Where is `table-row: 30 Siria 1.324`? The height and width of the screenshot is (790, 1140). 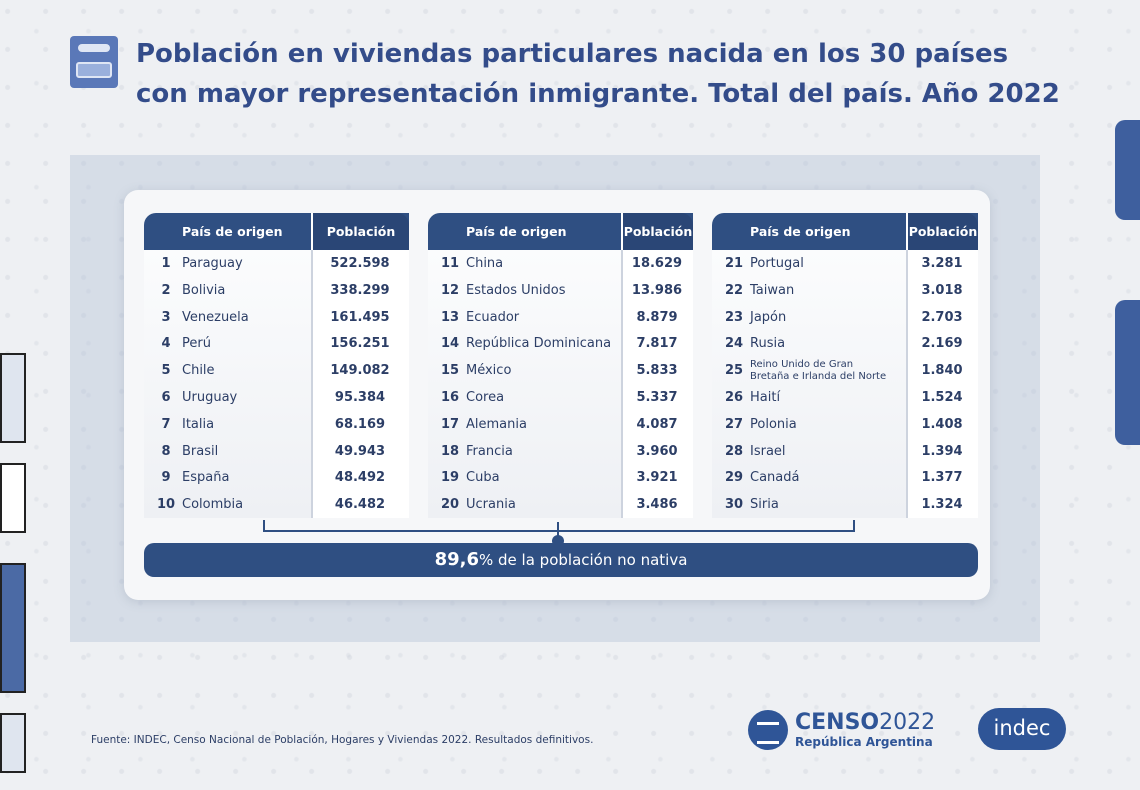 table-row: 30 Siria 1.324 is located at coordinates (845, 504).